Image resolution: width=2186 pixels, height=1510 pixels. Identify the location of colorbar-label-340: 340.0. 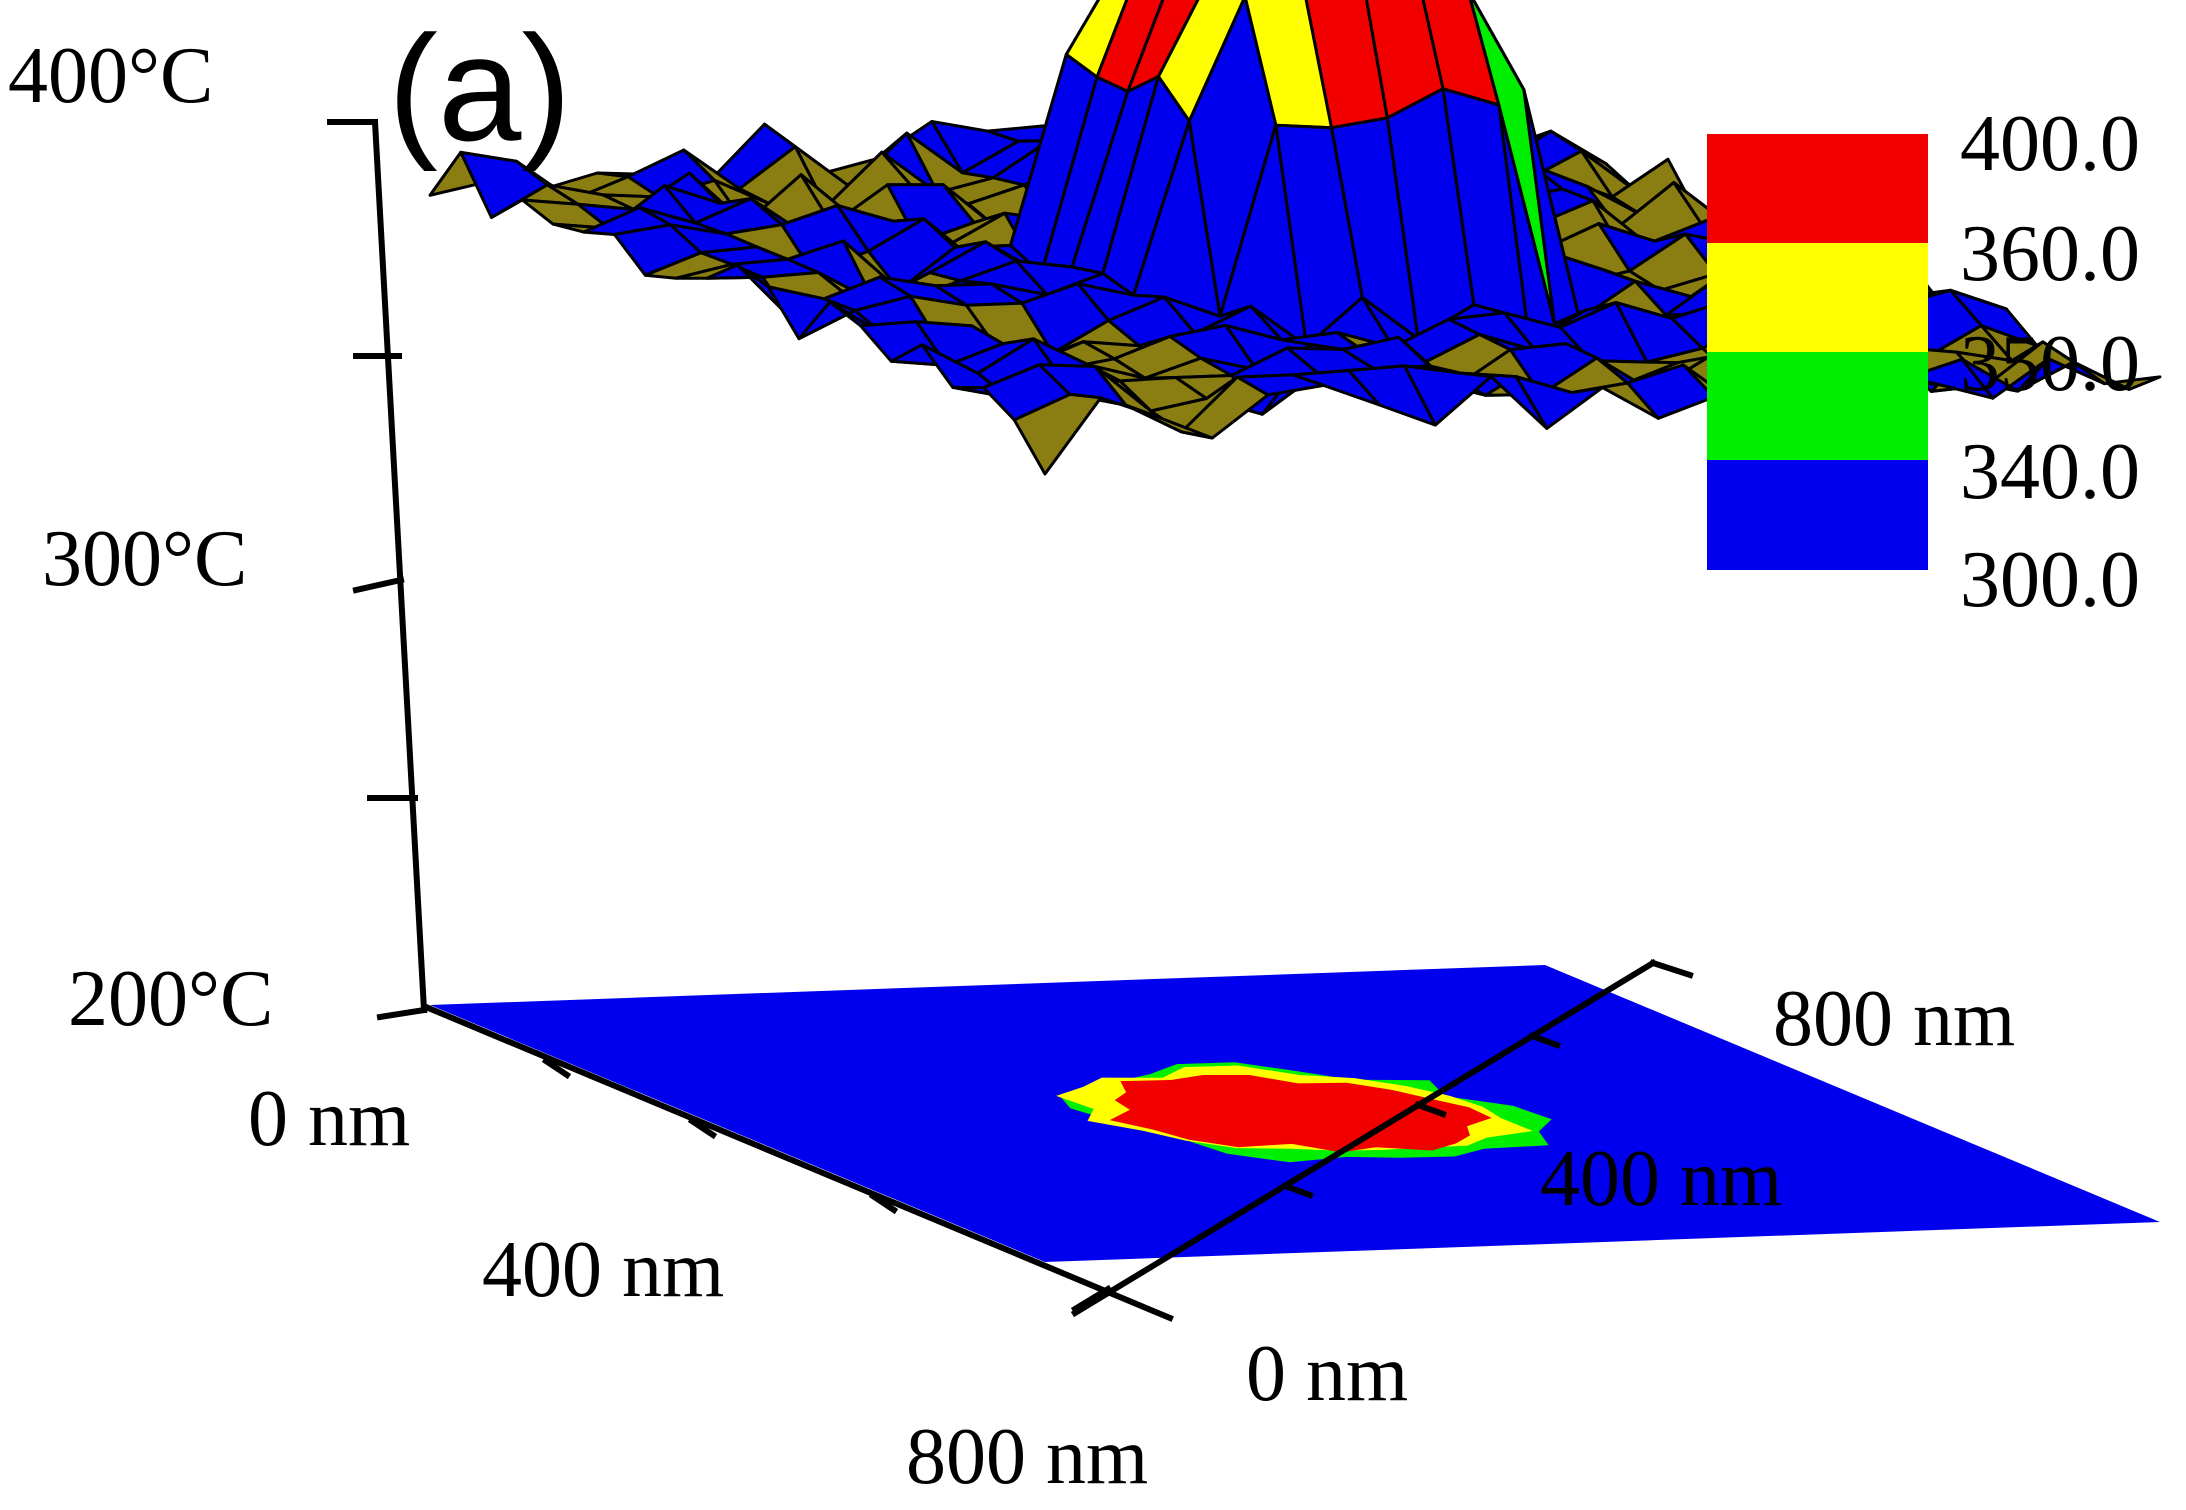
(2050, 472).